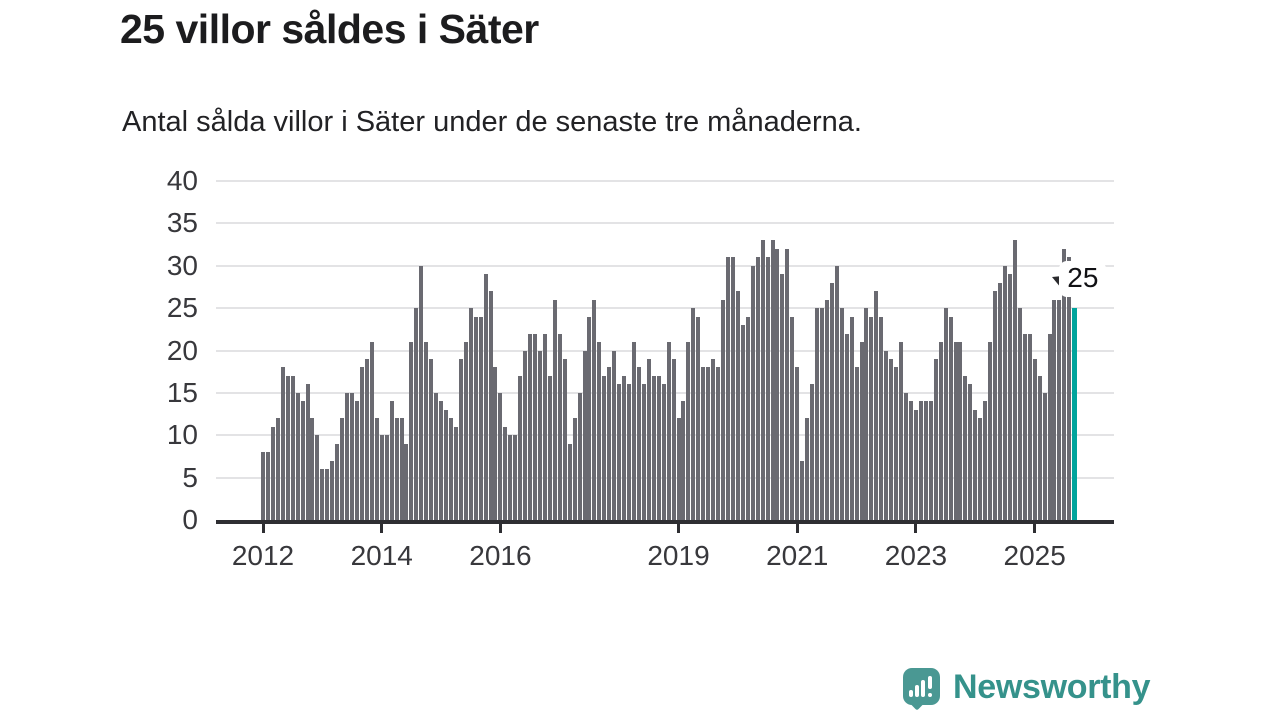 Image resolution: width=1280 pixels, height=720 pixels. What do you see at coordinates (500, 555) in the screenshot?
I see `x-axis-tick-label: 2016` at bounding box center [500, 555].